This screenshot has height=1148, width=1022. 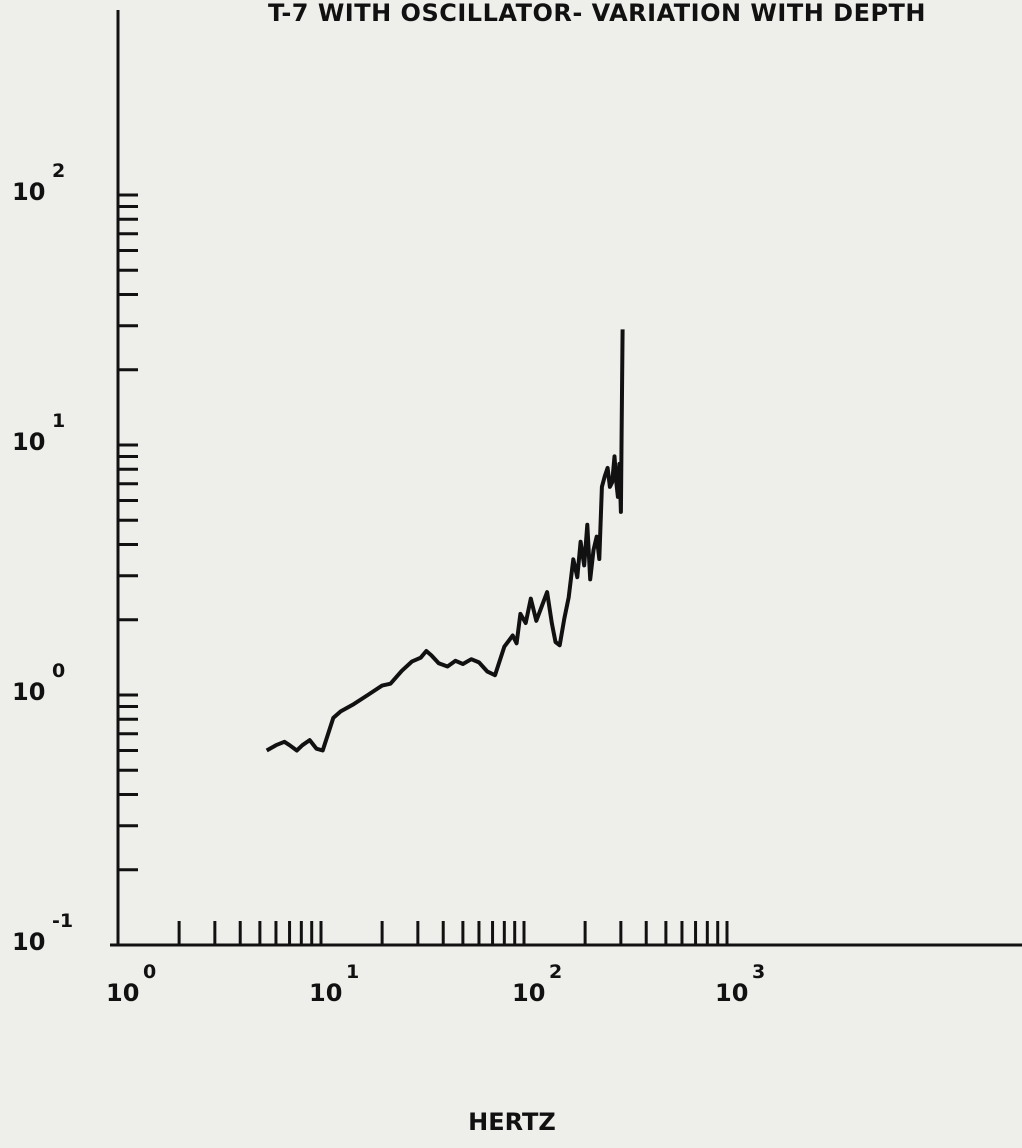 I want to click on x-tick-label: 10⁰, so click(x=131, y=984).